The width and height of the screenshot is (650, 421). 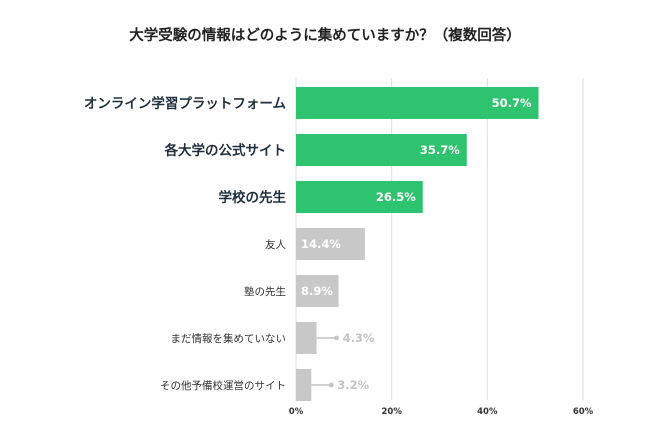 What do you see at coordinates (359, 338) in the screenshot?
I see `data-label: 4.3%` at bounding box center [359, 338].